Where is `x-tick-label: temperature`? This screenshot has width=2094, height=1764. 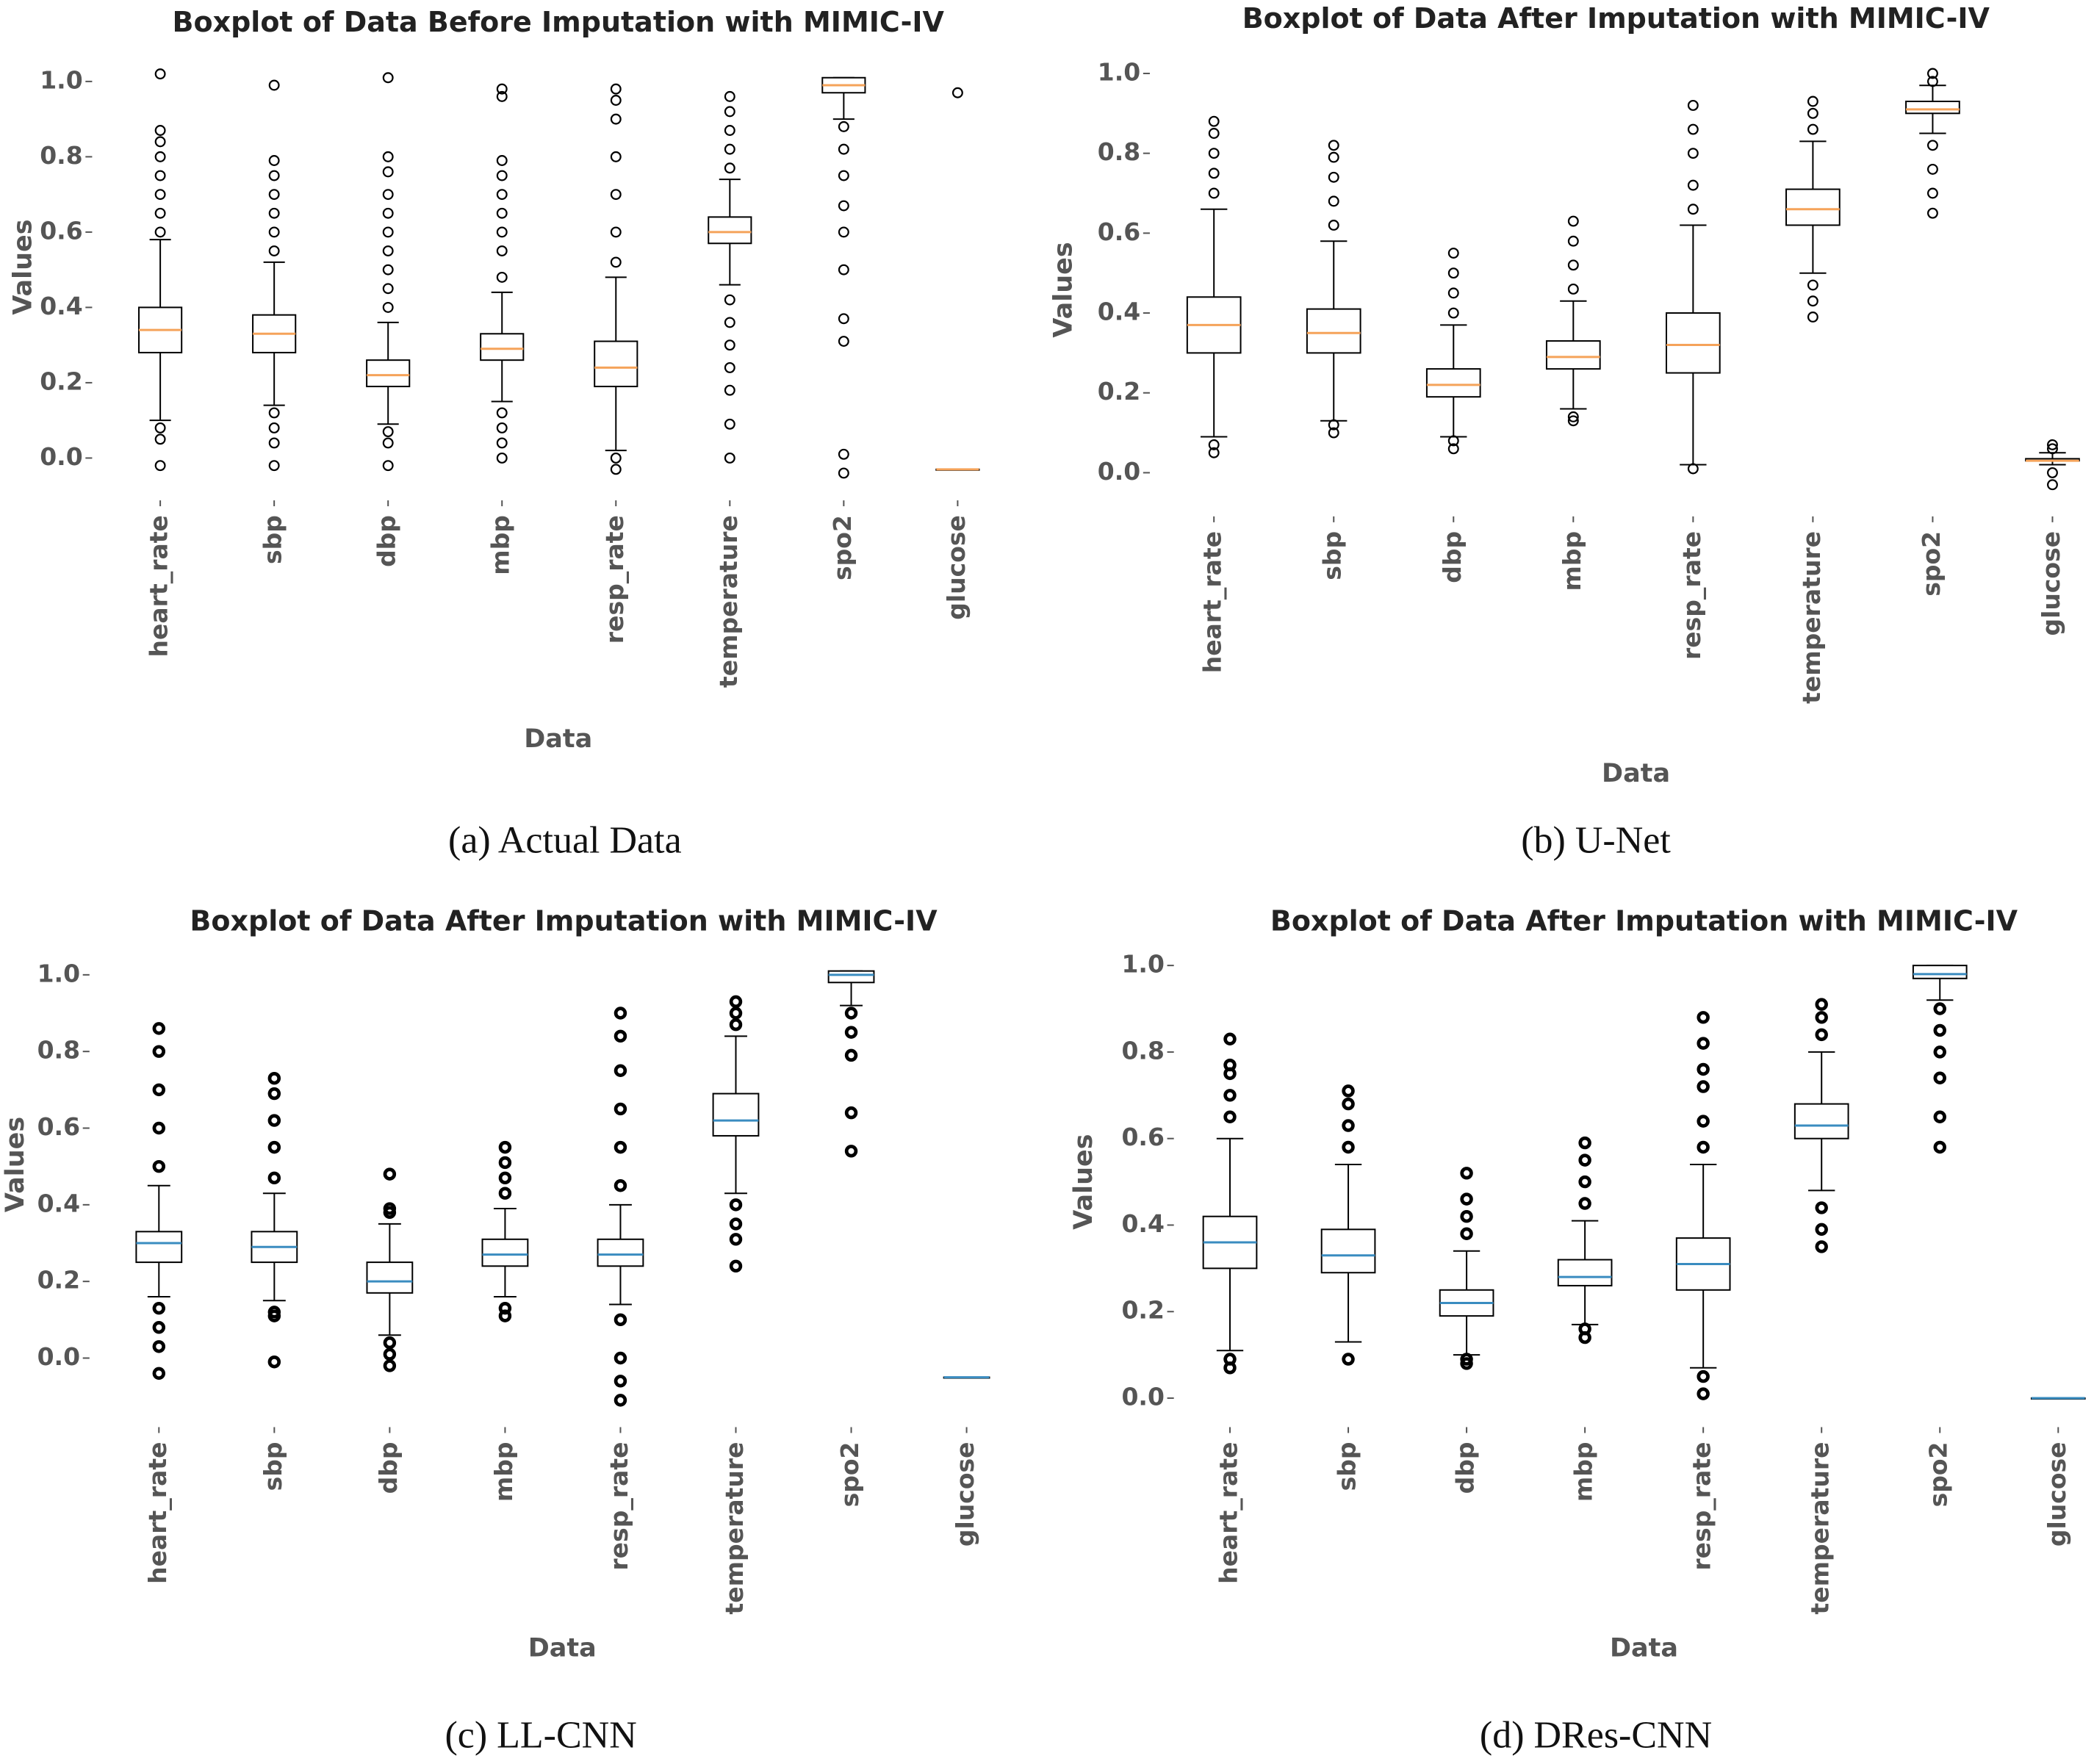
x-tick-label: temperature is located at coordinates (1811, 617).